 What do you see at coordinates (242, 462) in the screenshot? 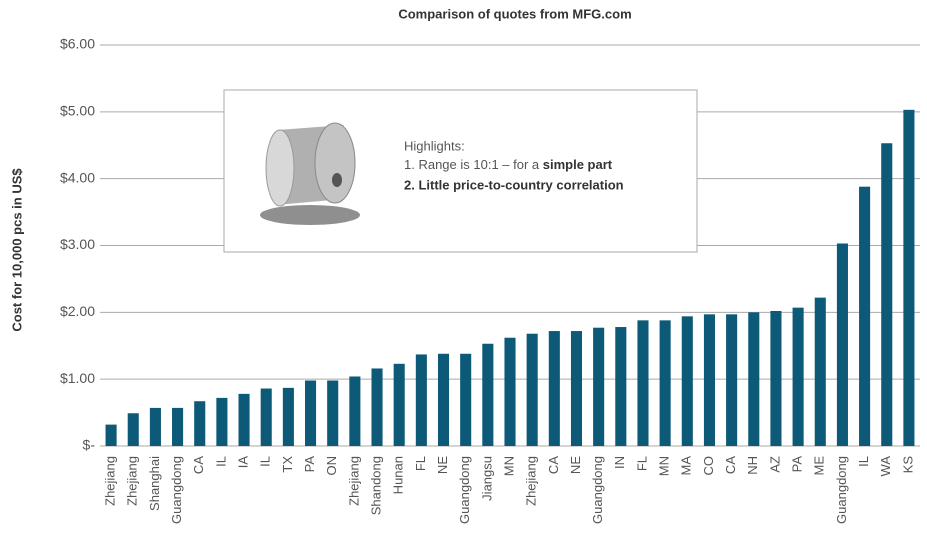
I see `x-tick-label: IA` at bounding box center [242, 462].